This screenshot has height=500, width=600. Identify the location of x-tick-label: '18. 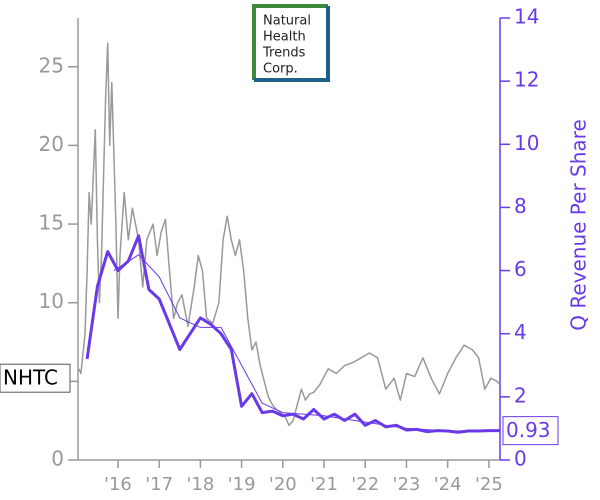
(200, 484).